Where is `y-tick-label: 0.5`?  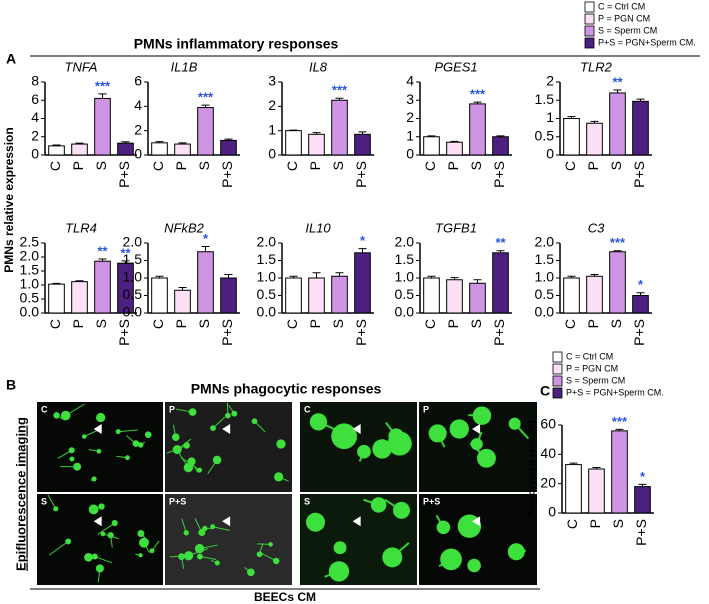 y-tick-label: 0.5 is located at coordinates (133, 294).